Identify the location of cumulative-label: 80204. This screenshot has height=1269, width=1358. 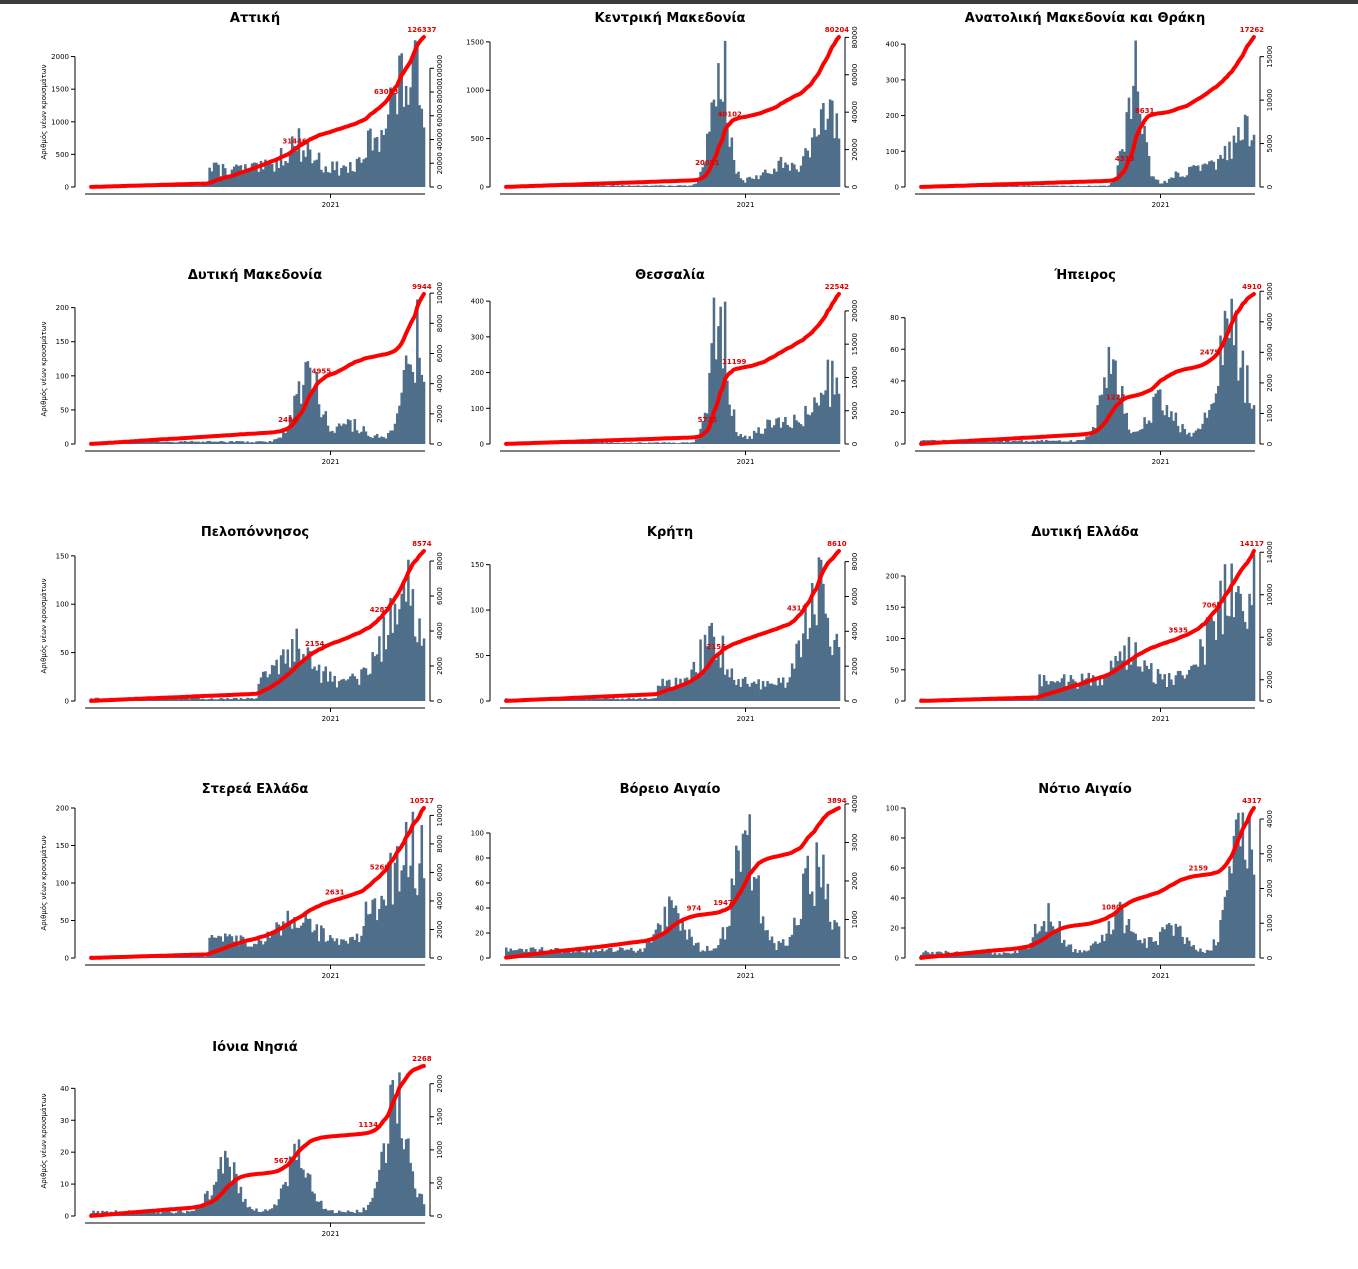
(837, 30).